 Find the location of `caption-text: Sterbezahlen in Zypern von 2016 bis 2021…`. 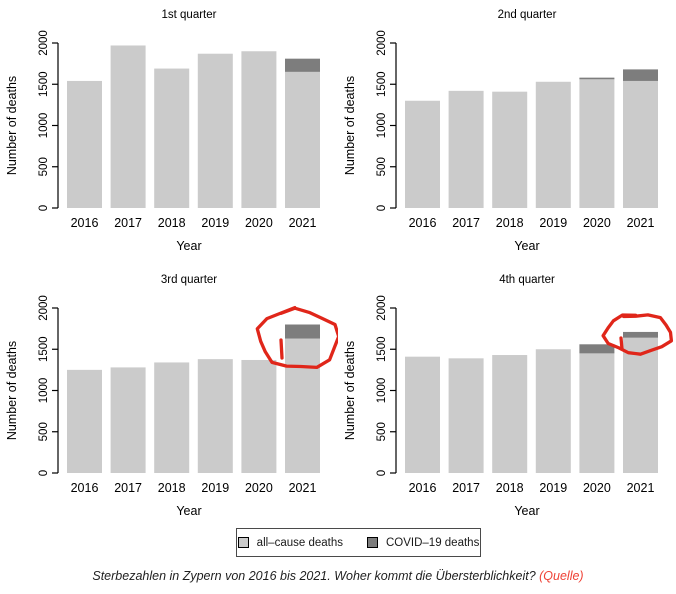

caption-text: Sterbezahlen in Zypern von 2016 bis 2021… is located at coordinates (316, 576).